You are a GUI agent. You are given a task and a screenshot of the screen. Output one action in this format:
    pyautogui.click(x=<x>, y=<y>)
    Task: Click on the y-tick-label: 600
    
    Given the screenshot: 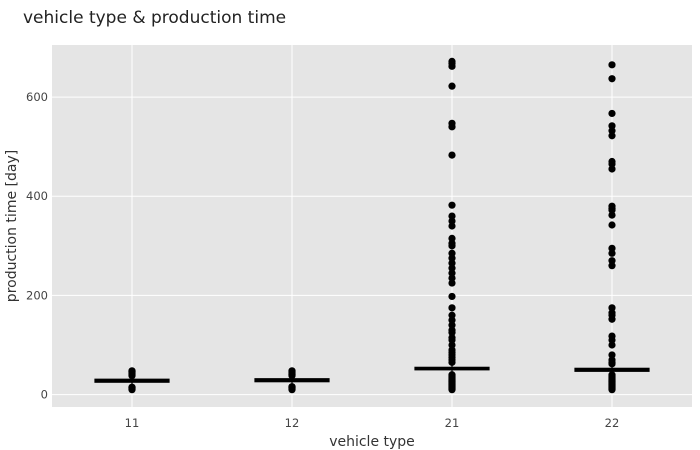 What is the action you would take?
    pyautogui.click(x=37, y=97)
    